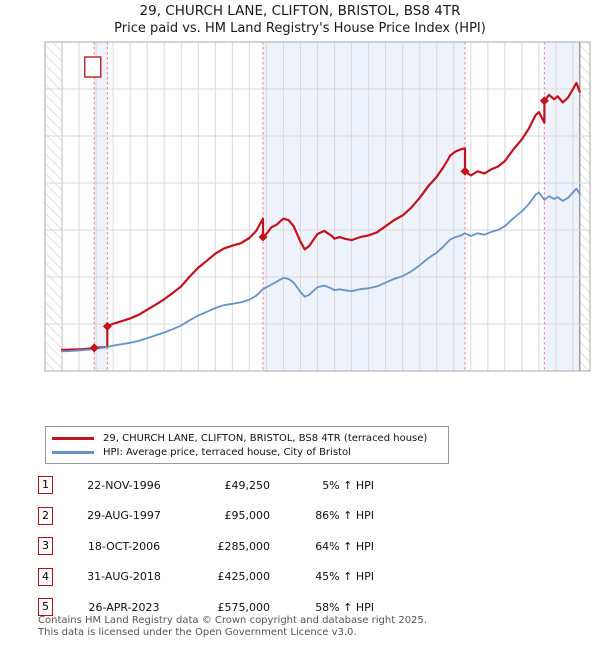  What do you see at coordinates (244, 607) in the screenshot?
I see `sale-price: £575,000` at bounding box center [244, 607].